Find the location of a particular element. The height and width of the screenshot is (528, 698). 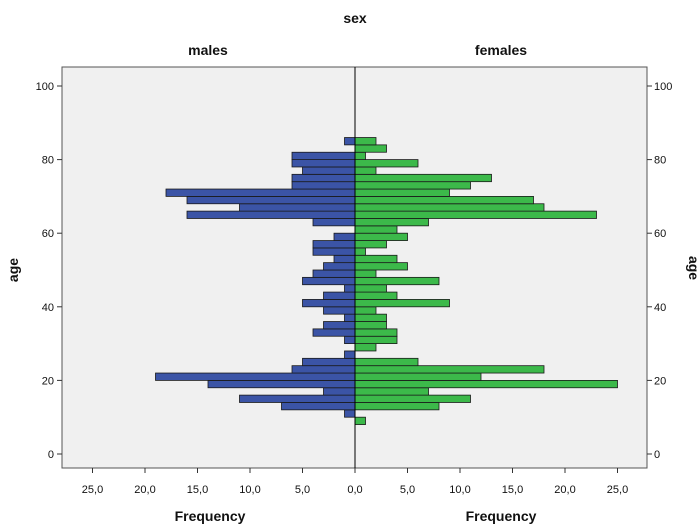

y-tick-label-left-60: 60 is located at coordinates (48, 234).